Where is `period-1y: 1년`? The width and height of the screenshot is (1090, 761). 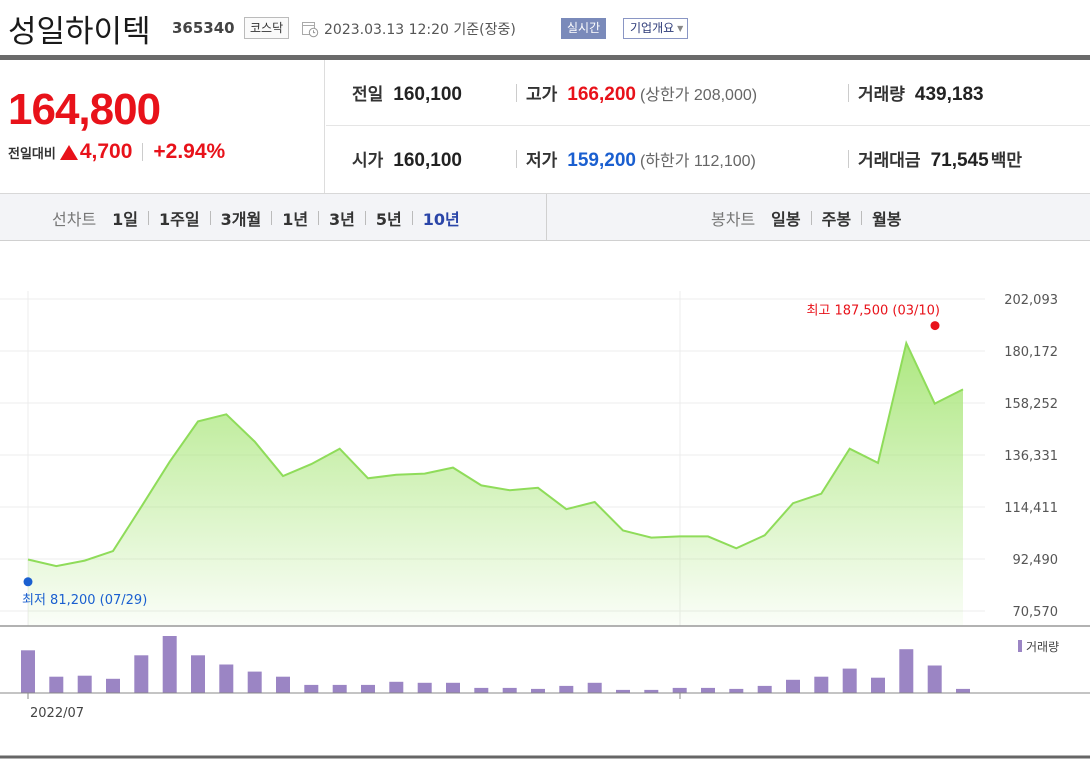 period-1y: 1년 is located at coordinates (295, 219).